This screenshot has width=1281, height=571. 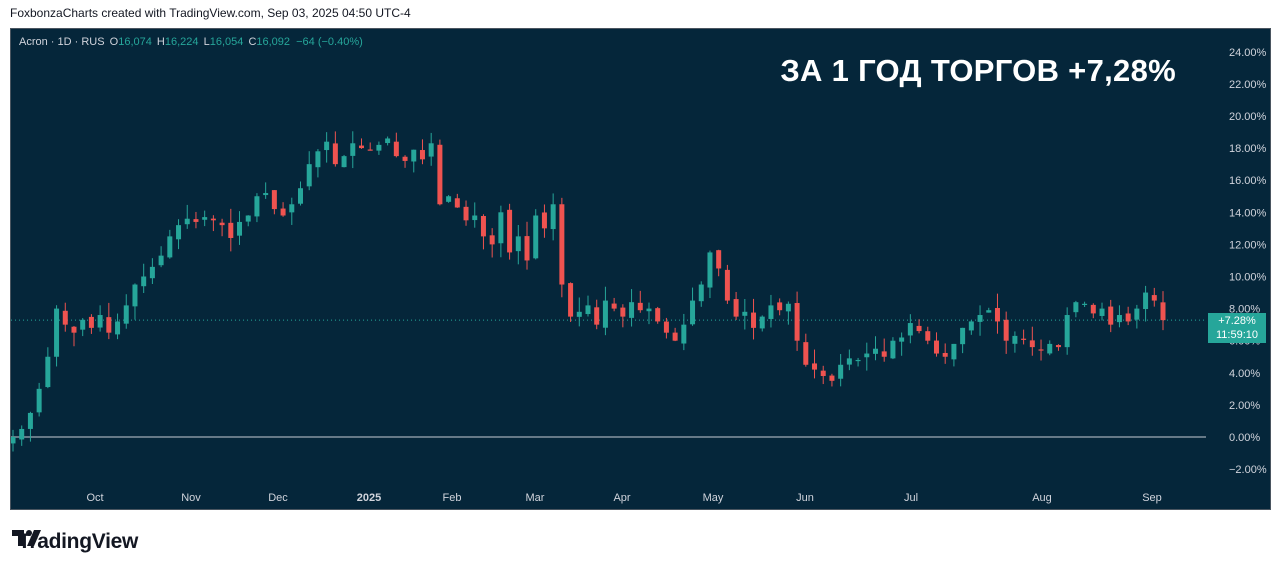 What do you see at coordinates (1248, 245) in the screenshot?
I see `y-tick-label: 12.00%` at bounding box center [1248, 245].